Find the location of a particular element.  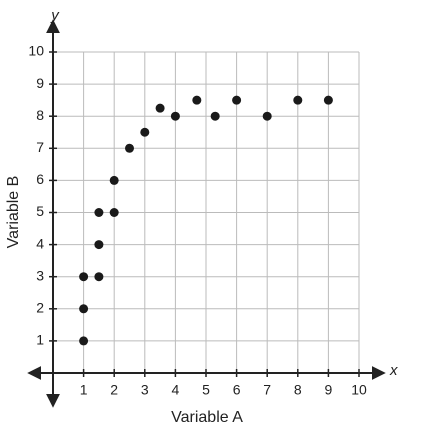

y-tick-label: 8 is located at coordinates (40, 115).